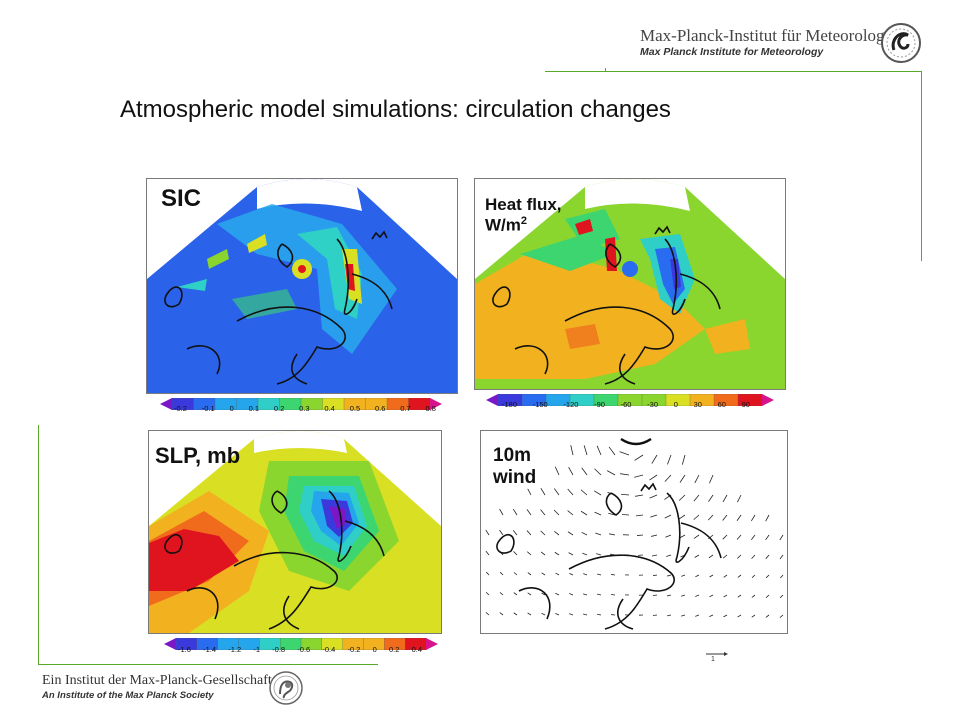  I want to click on heat-flux-map-panel: Heat flux, W/m2, so click(630, 284).